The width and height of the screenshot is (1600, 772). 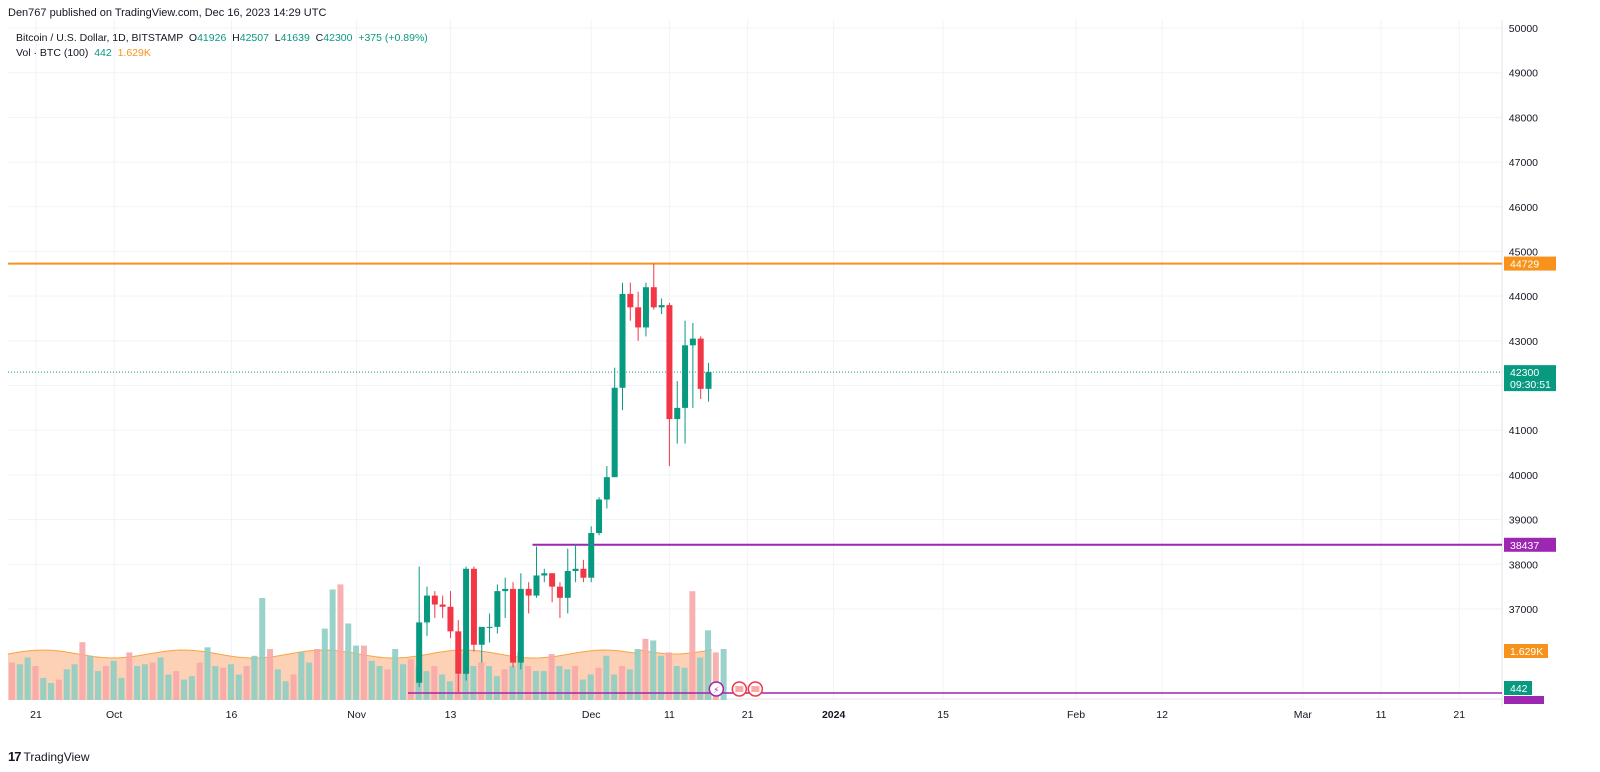 What do you see at coordinates (1523, 297) in the screenshot?
I see `price-tick-label: 44000` at bounding box center [1523, 297].